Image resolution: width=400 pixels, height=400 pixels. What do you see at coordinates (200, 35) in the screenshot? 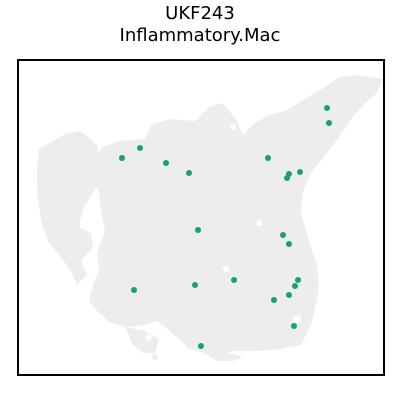
I see `plot-title-celltype: Inflammatory.Mac` at bounding box center [200, 35].